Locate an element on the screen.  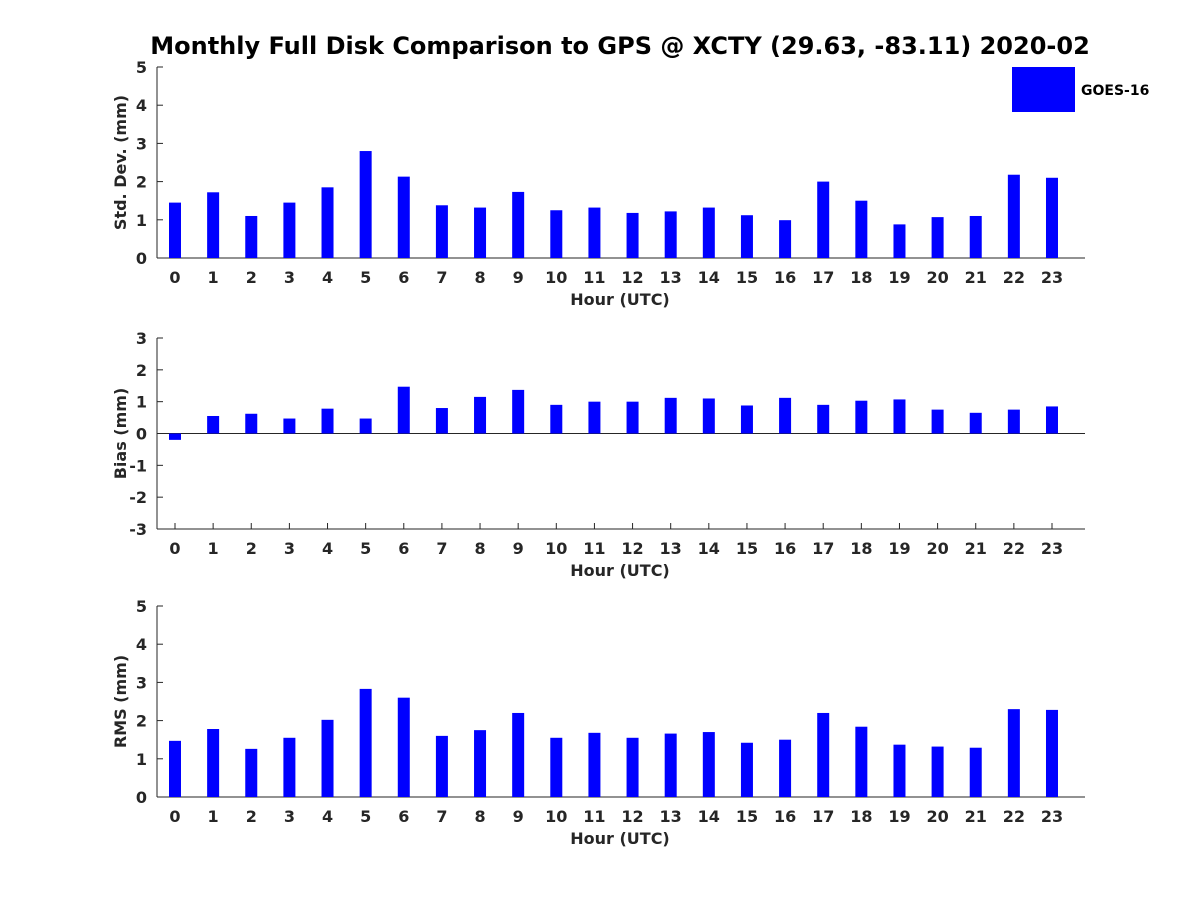
y-axis-label: Bias (mm) is located at coordinates (120, 434).